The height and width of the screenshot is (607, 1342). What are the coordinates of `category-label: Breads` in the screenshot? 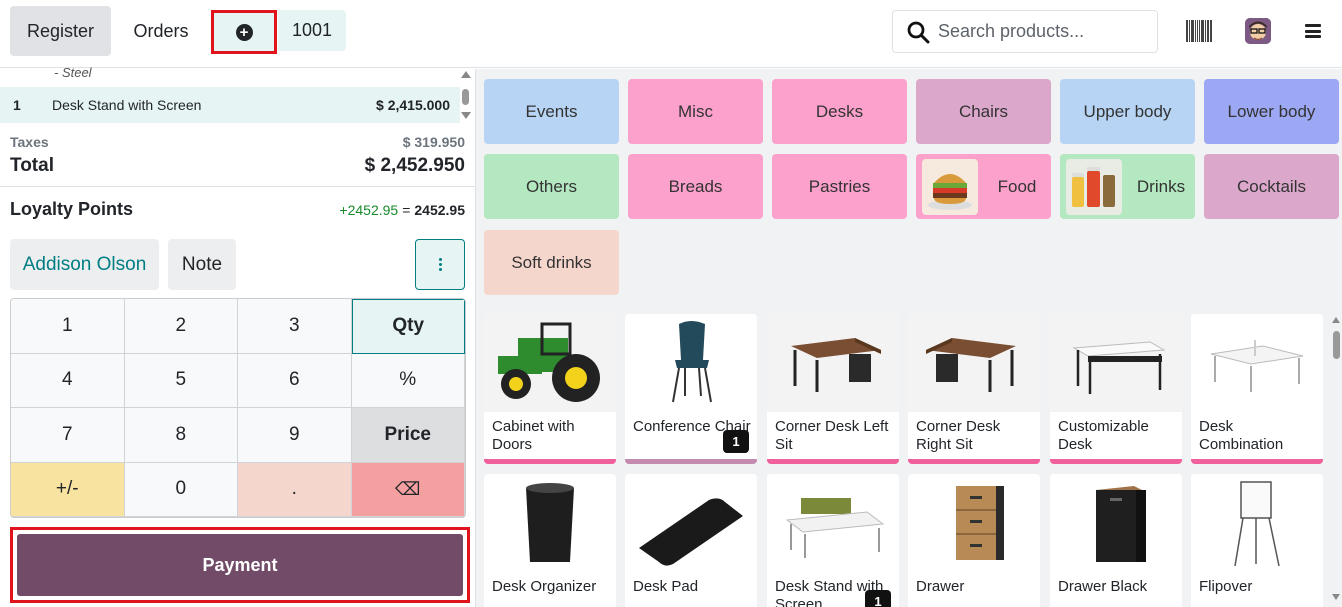 It's located at (695, 186).